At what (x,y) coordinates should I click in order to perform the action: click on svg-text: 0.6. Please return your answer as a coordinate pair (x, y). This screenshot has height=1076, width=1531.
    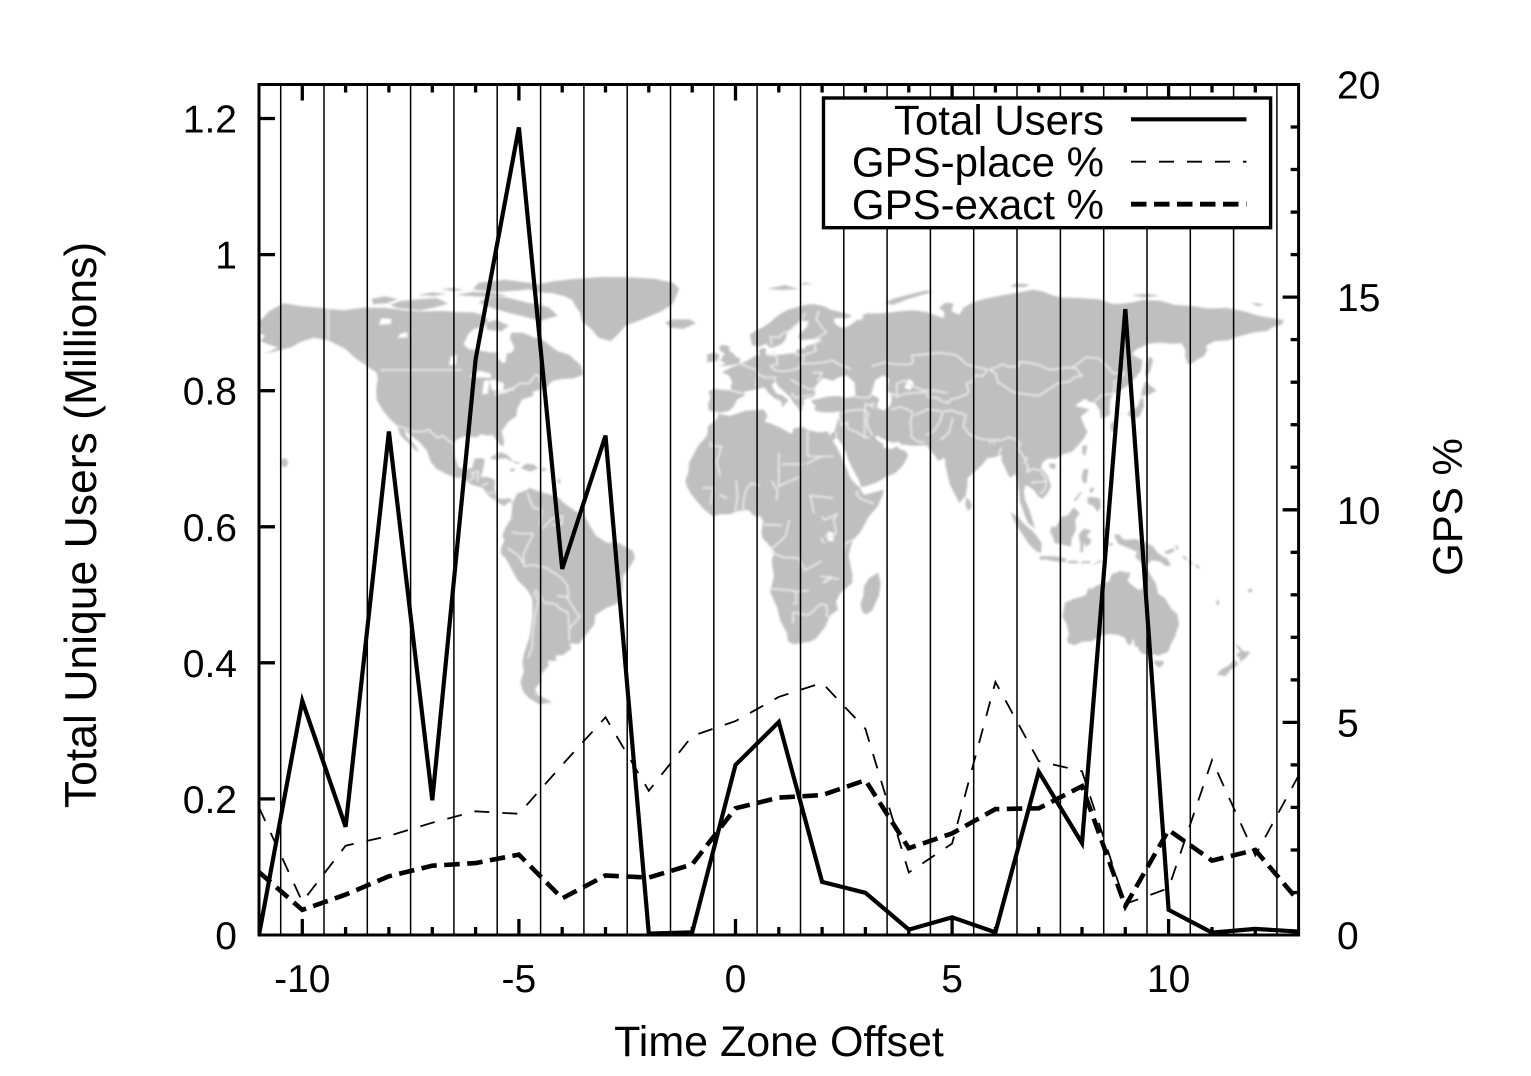
    Looking at the image, I should click on (210, 528).